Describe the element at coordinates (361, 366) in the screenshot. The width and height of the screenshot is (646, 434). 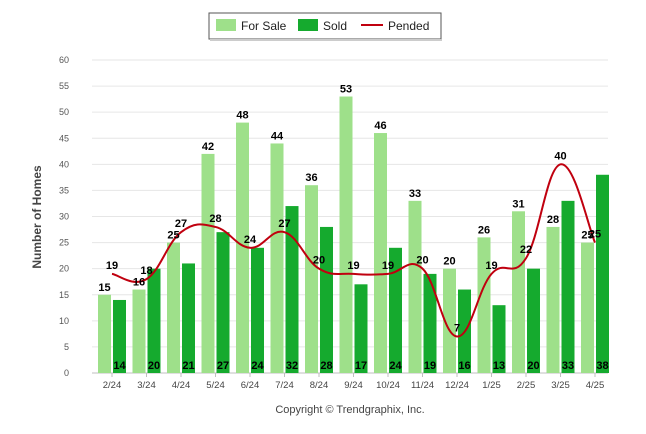
I see `sold-value-label: 17` at that location.